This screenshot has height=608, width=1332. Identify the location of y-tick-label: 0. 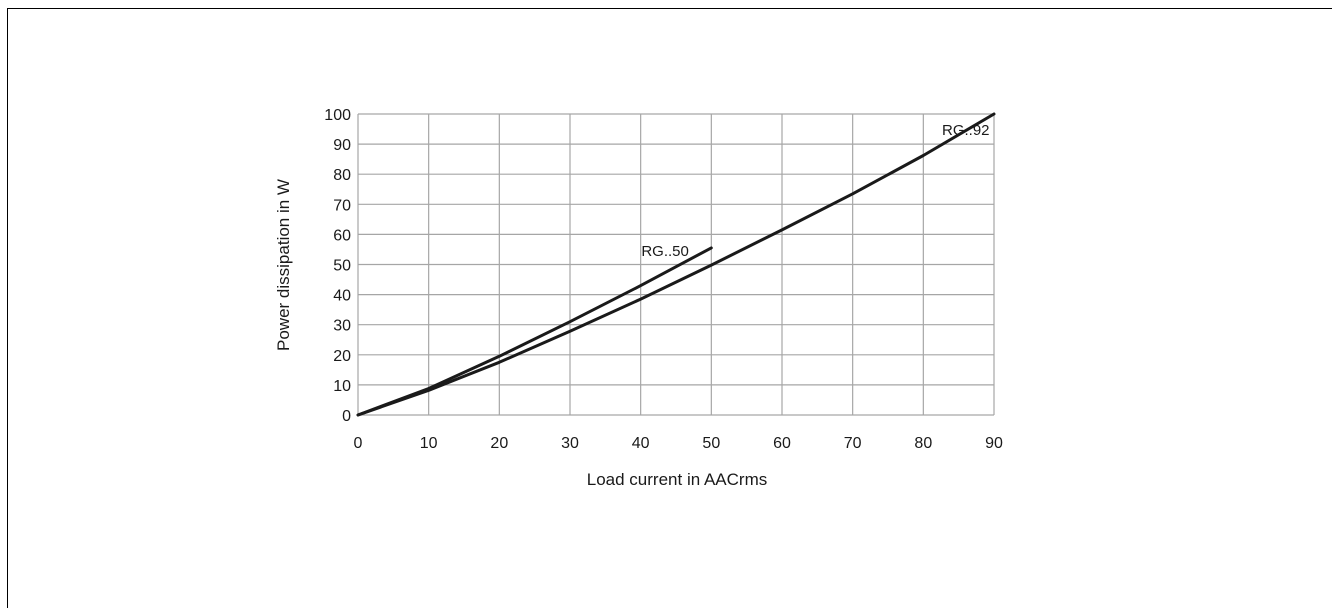
(346, 416).